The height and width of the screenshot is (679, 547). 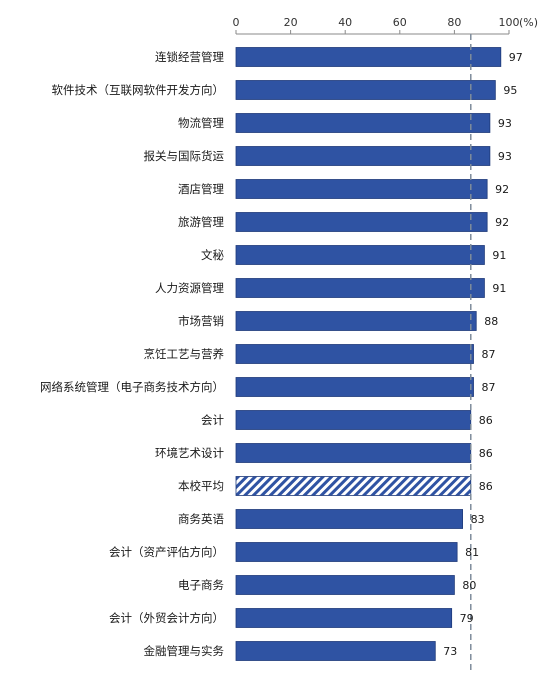 What do you see at coordinates (201, 189) in the screenshot?
I see `category-label: 酒店管理` at bounding box center [201, 189].